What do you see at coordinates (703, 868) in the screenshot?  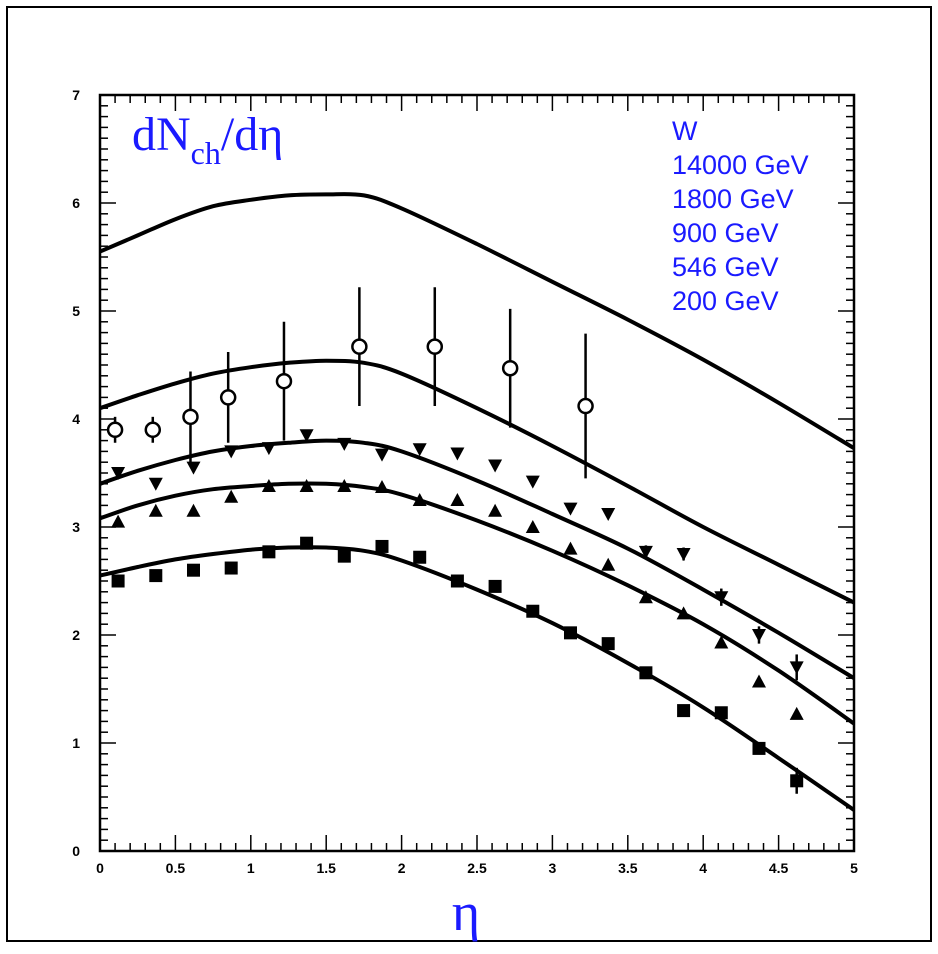 I see `x-tick-label: 4` at bounding box center [703, 868].